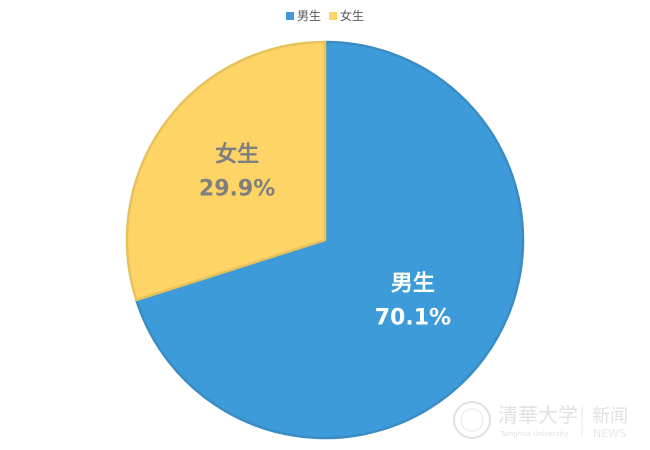 The width and height of the screenshot is (650, 450). I want to click on tsinghua-news-watermark: 清華大学 Tsinghua University 新闻 NEWS, so click(540, 420).